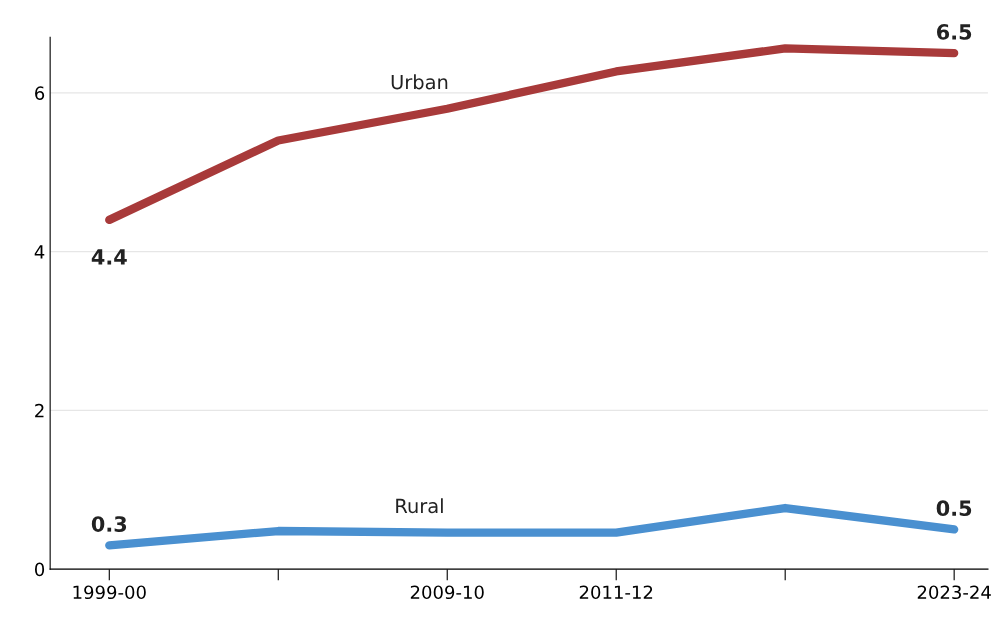  Describe the element at coordinates (39, 252) in the screenshot. I see `y-tick-label: 4` at that location.